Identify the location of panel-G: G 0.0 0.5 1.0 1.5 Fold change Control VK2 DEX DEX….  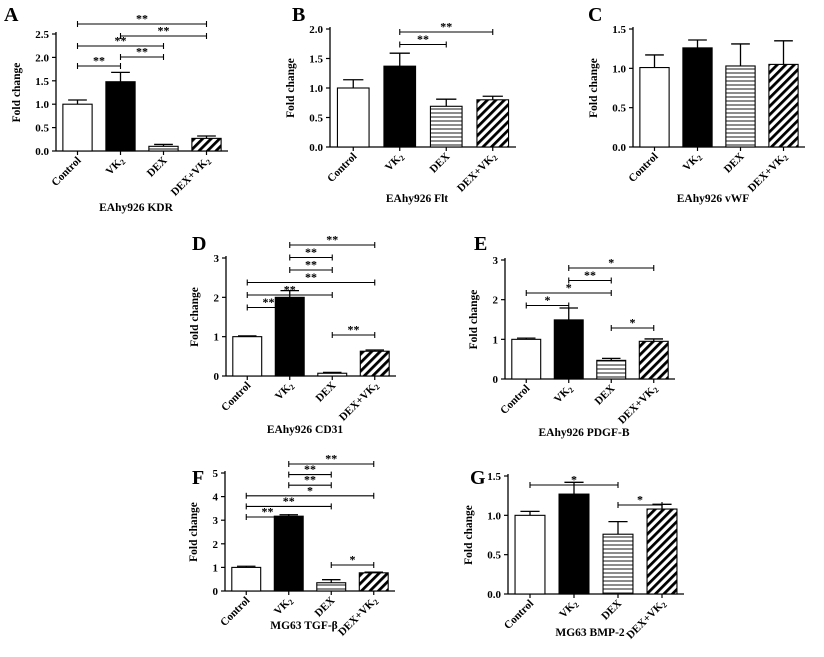
(573, 555).